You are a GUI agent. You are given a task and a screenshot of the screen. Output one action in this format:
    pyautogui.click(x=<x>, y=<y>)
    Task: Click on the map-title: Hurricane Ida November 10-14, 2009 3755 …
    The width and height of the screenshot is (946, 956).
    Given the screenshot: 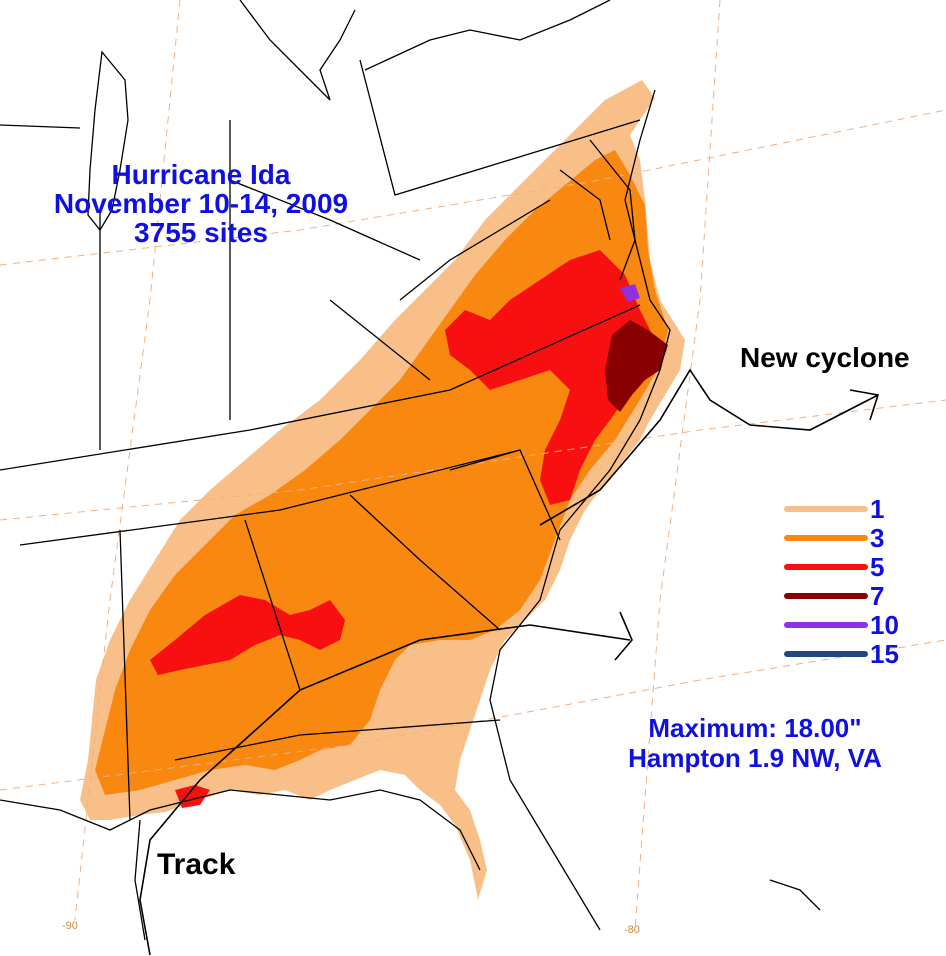 What is the action you would take?
    pyautogui.click(x=201, y=203)
    